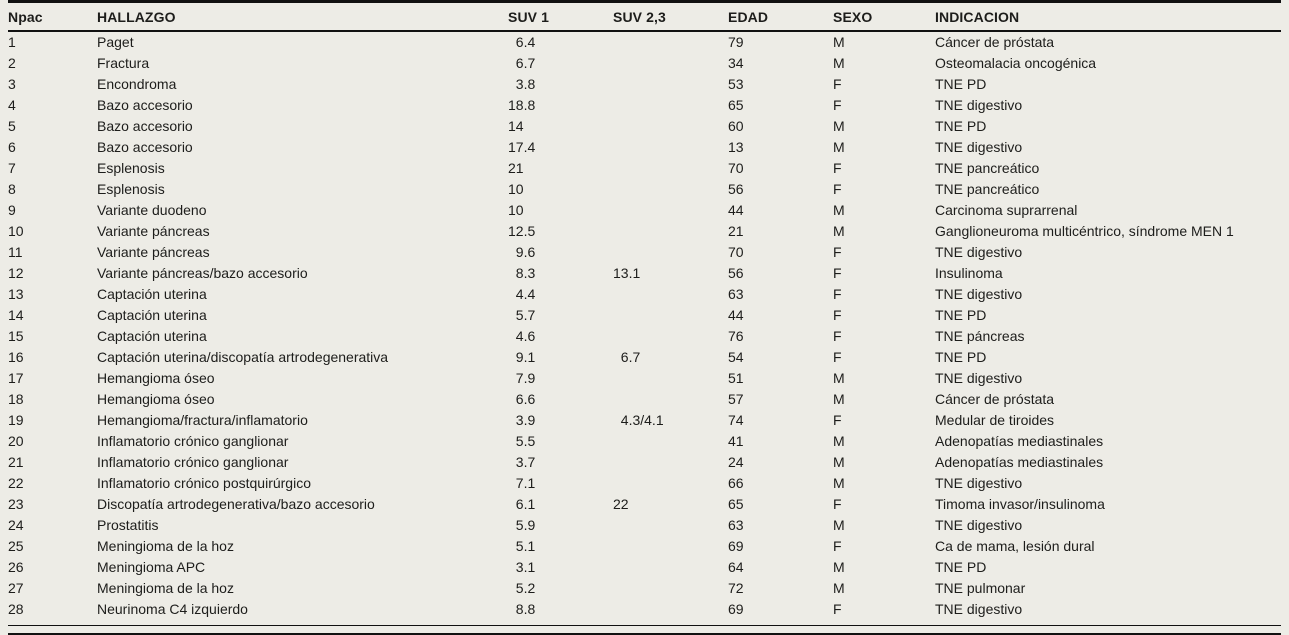 The height and width of the screenshot is (635, 1289). What do you see at coordinates (995, 399) in the screenshot?
I see `cell-indicacion: Cáncer de próstata` at bounding box center [995, 399].